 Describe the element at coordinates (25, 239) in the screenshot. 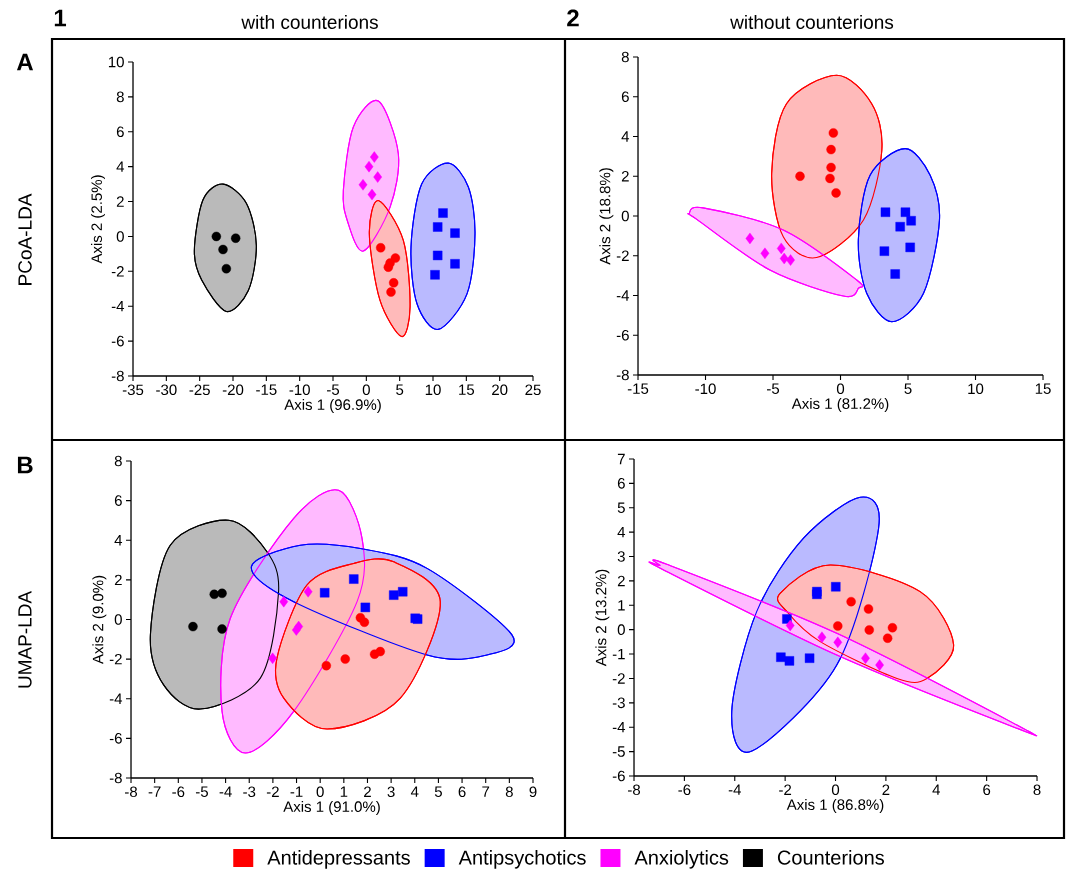

I see `text: PCoA-LDA` at that location.